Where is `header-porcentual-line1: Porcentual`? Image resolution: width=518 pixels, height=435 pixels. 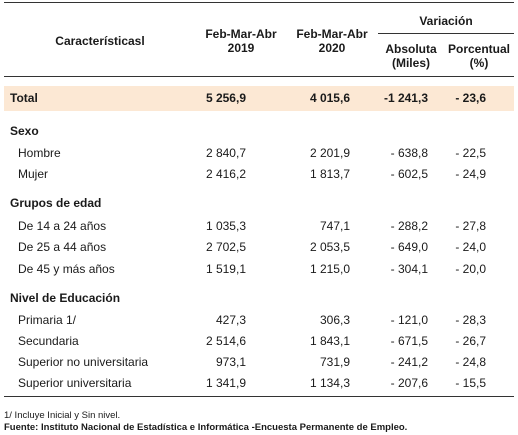
header-porcentual-line1: Porcentual is located at coordinates (478, 49).